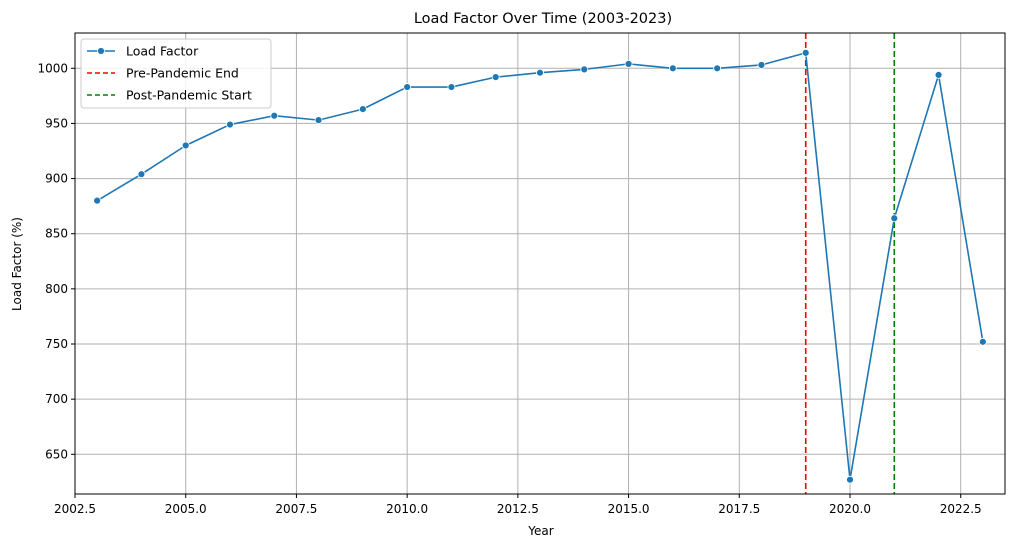 This screenshot has width=1014, height=547. I want to click on y-tick-label: 800, so click(56, 289).